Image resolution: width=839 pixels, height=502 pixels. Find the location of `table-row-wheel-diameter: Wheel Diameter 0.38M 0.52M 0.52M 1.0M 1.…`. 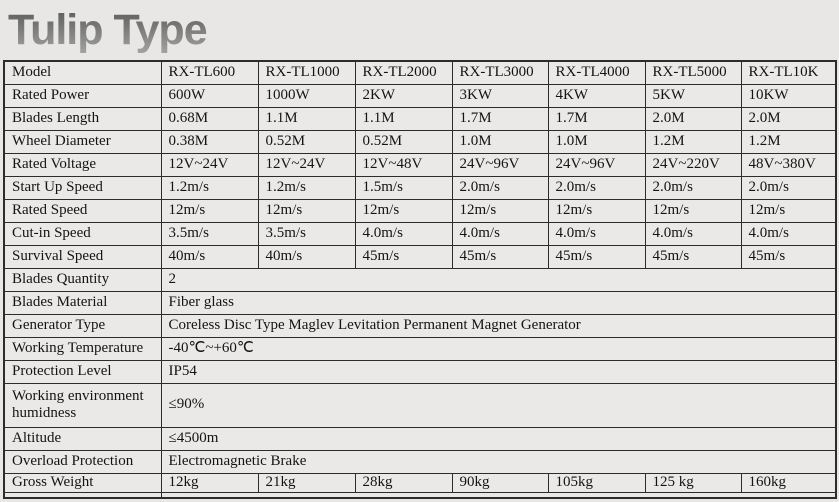

table-row-wheel-diameter: Wheel Diameter 0.38M 0.52M 0.52M 1.0M 1.… is located at coordinates (420, 141).